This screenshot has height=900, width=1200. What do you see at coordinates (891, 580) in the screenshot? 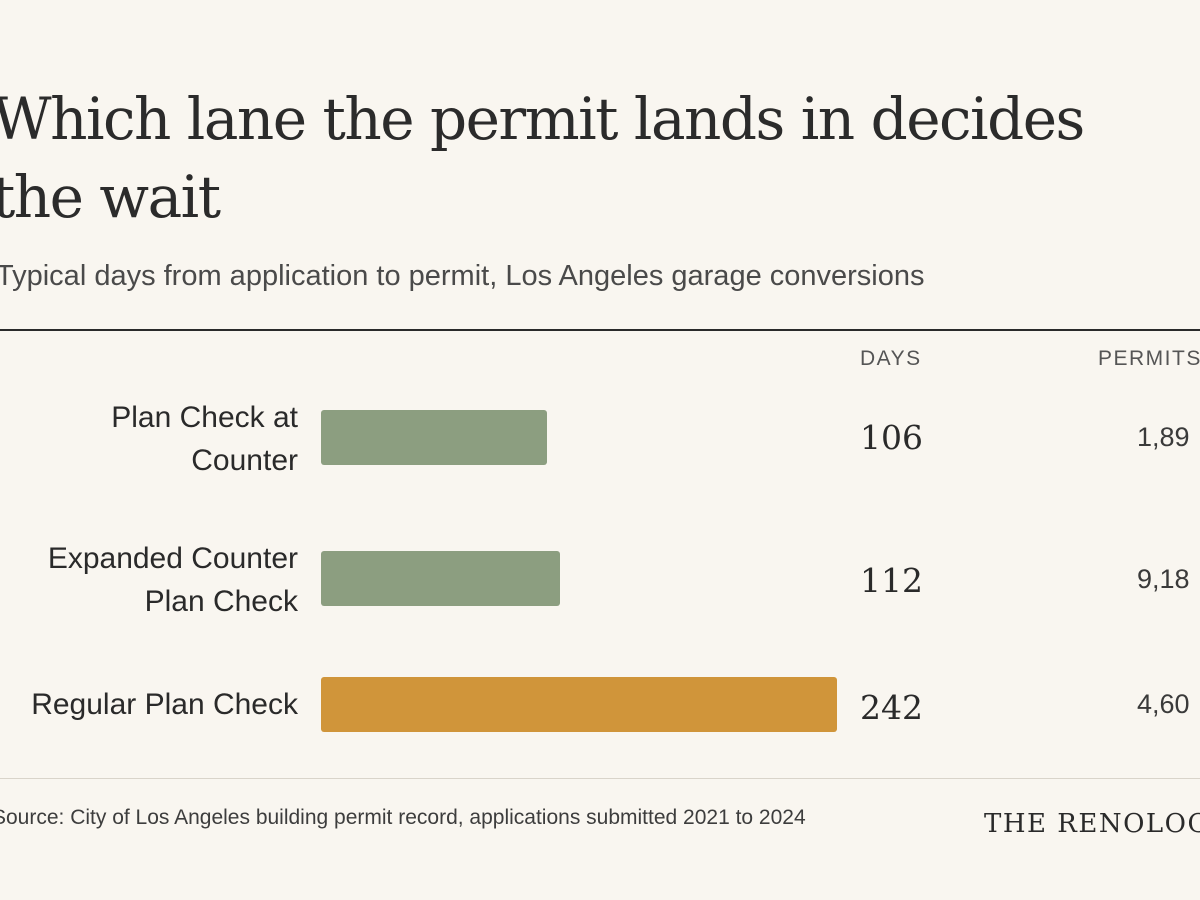
I see `days-value-expanded-counter-plan-check: 112` at bounding box center [891, 580].